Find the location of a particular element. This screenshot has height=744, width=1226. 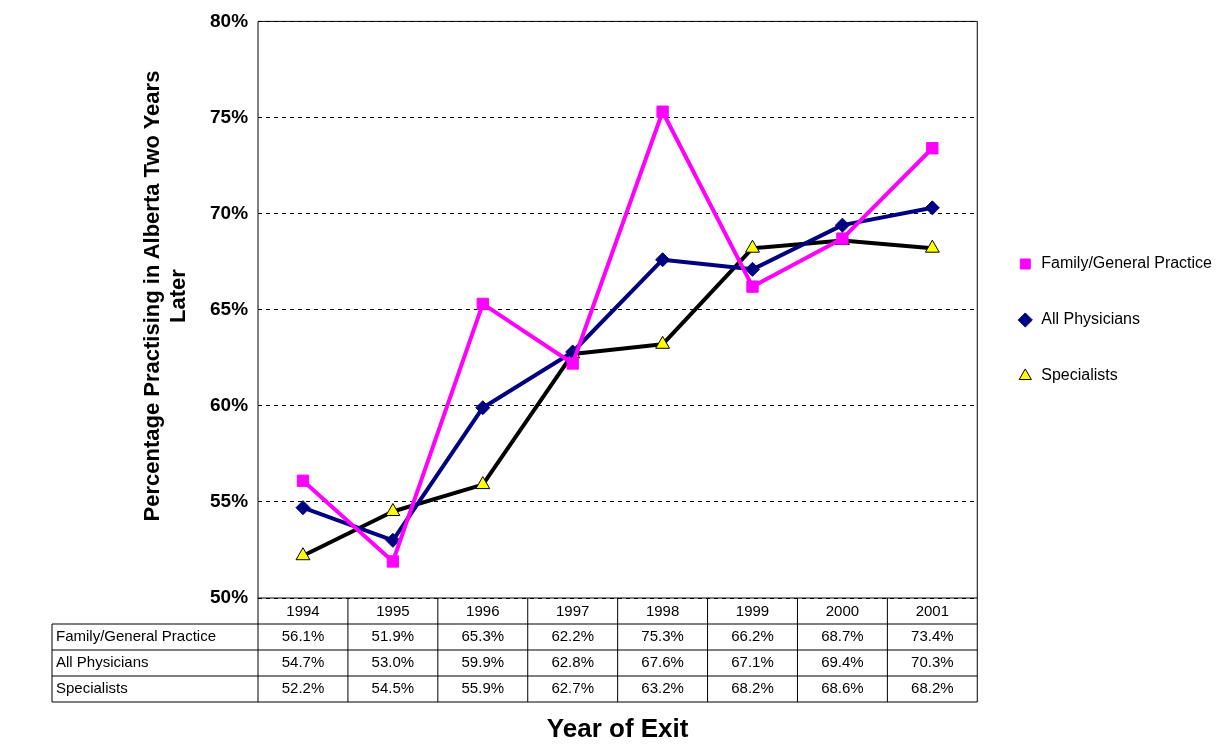

data-label: 75.3% is located at coordinates (662, 636).